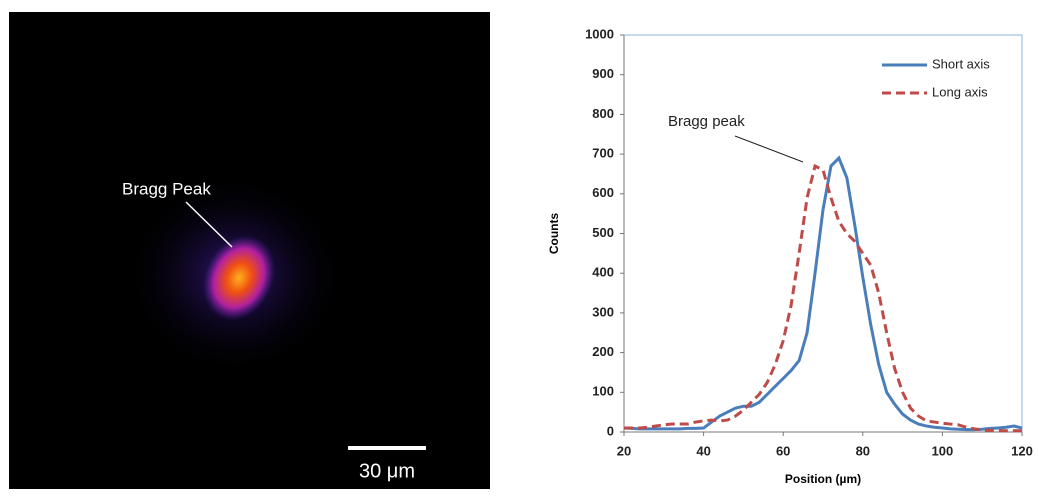 The image size is (1039, 497). What do you see at coordinates (603, 232) in the screenshot?
I see `y-tick-label: 500` at bounding box center [603, 232].